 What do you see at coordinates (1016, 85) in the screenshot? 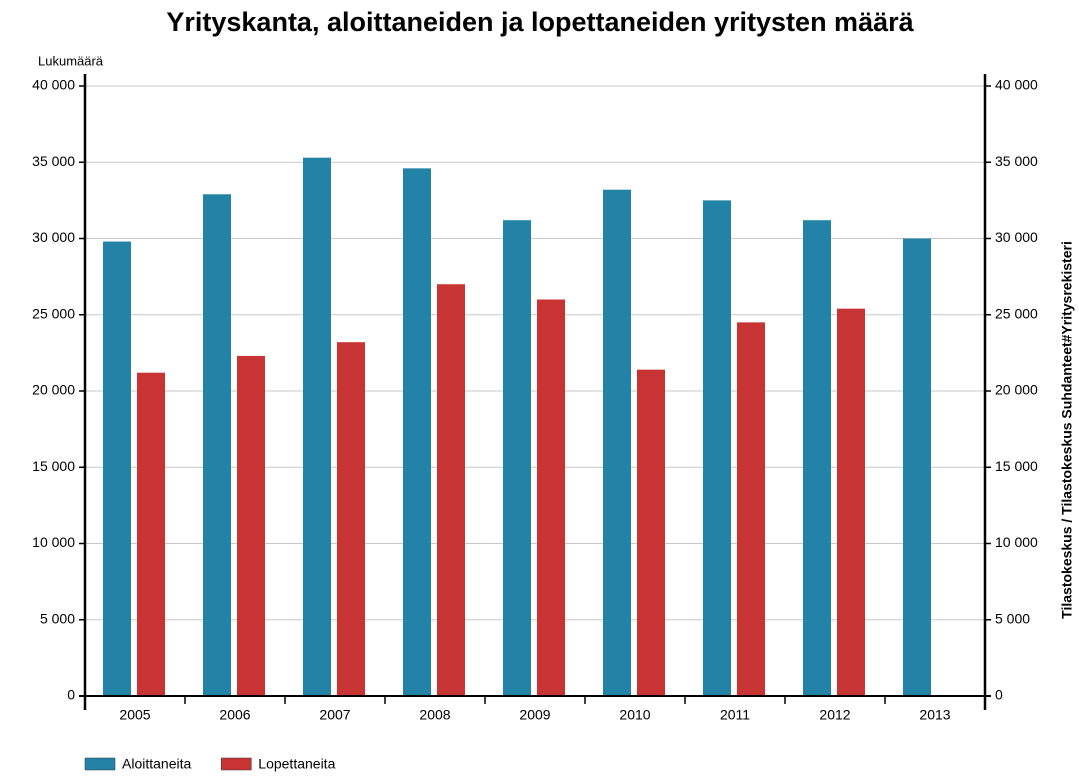
I see `y2-tick-label: 40 000` at bounding box center [1016, 85].